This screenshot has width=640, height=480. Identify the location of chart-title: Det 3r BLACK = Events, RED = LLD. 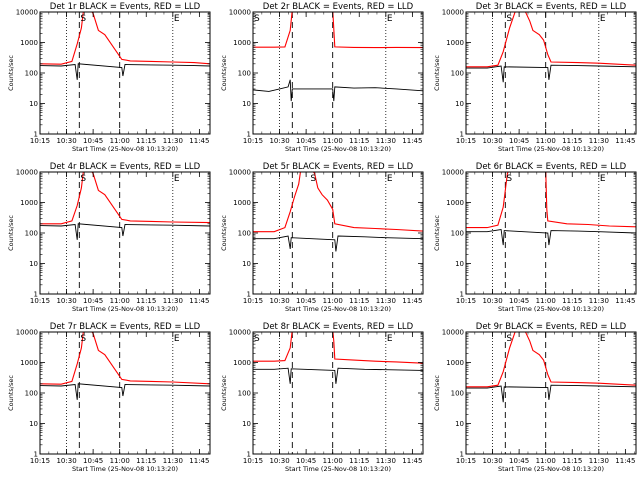
(551, 7).